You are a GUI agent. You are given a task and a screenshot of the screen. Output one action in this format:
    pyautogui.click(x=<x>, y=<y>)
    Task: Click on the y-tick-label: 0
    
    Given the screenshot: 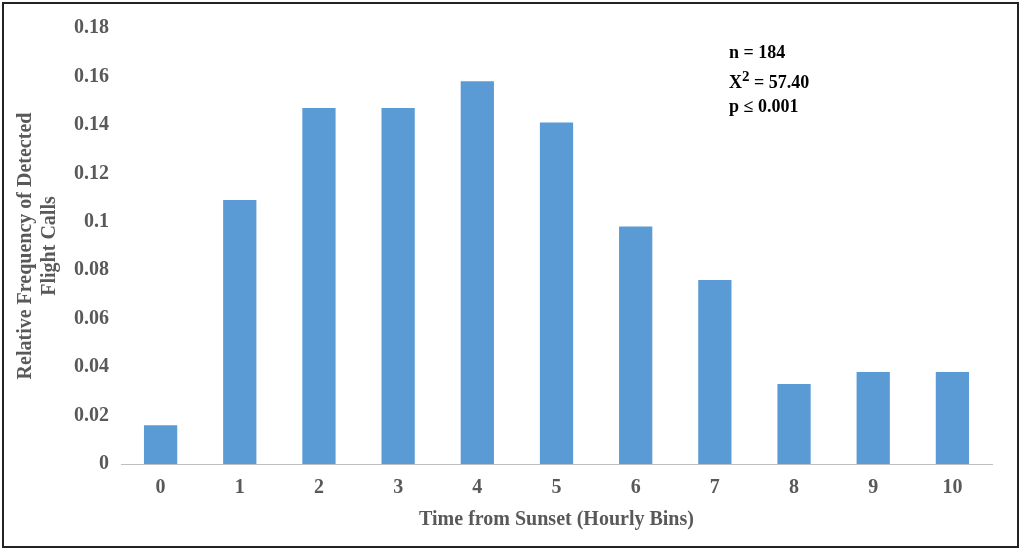 What is the action you would take?
    pyautogui.click(x=104, y=462)
    